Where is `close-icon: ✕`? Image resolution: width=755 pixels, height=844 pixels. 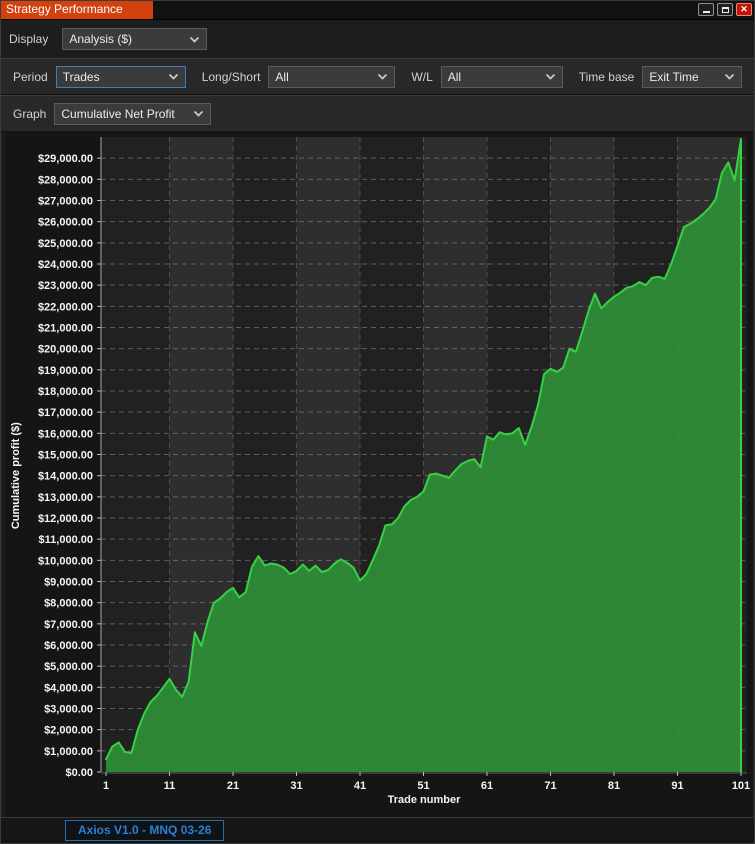
close-icon: ✕ is located at coordinates (744, 9).